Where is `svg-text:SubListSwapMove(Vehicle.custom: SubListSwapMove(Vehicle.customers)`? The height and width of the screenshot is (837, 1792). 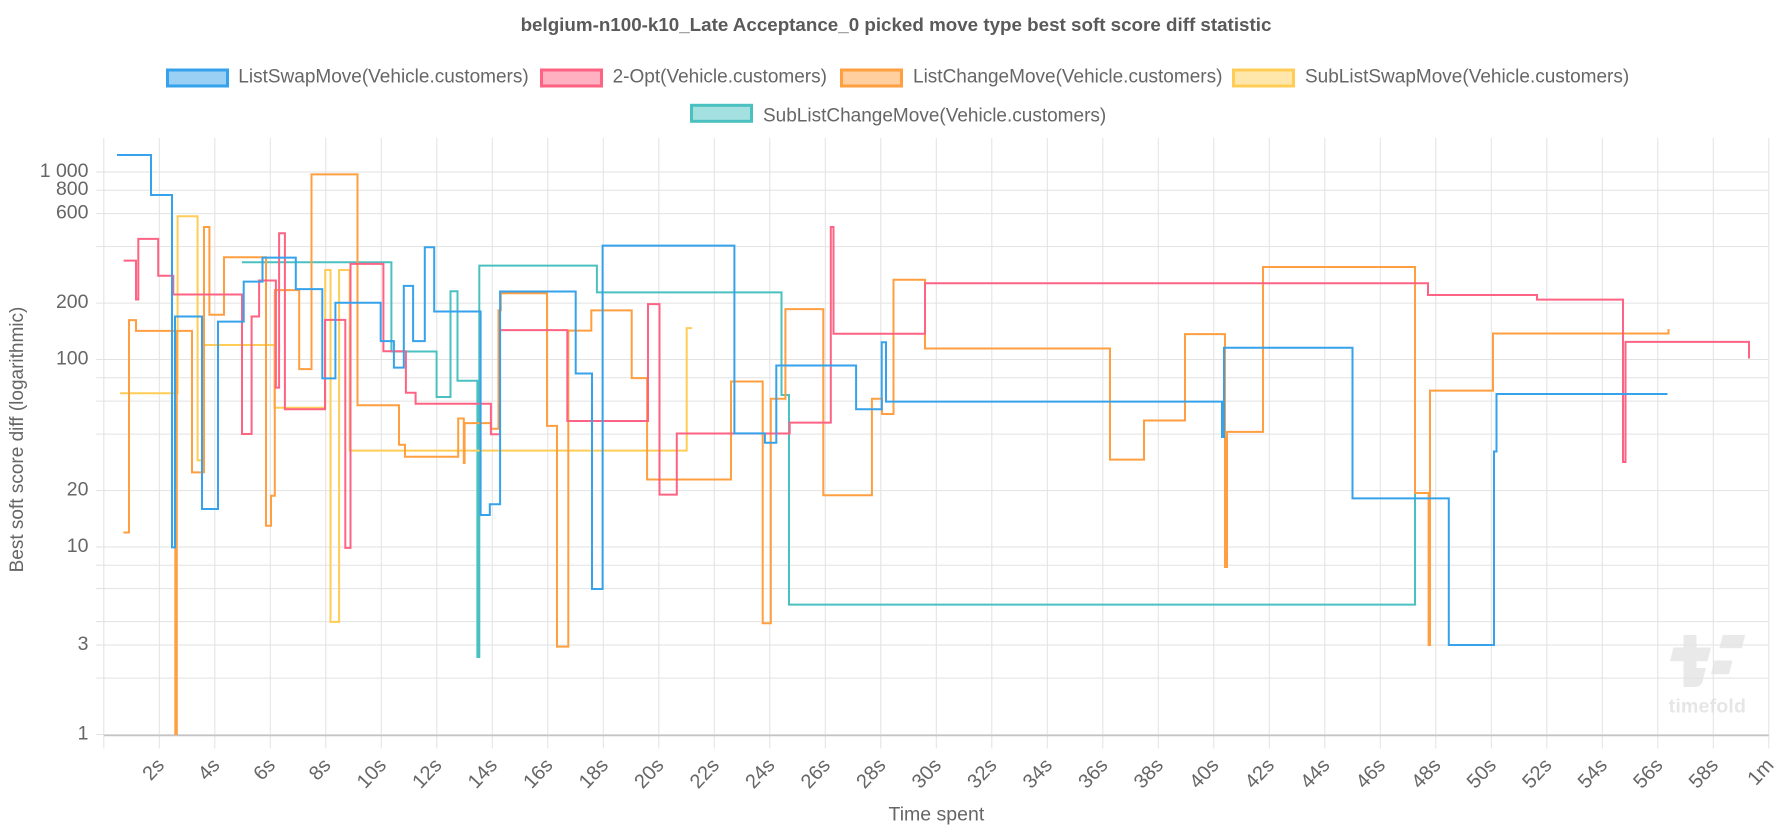 svg-text:SubListSwapMove(Vehicle.custom: SubListSwapMove(Vehicle.customers) is located at coordinates (1467, 77).